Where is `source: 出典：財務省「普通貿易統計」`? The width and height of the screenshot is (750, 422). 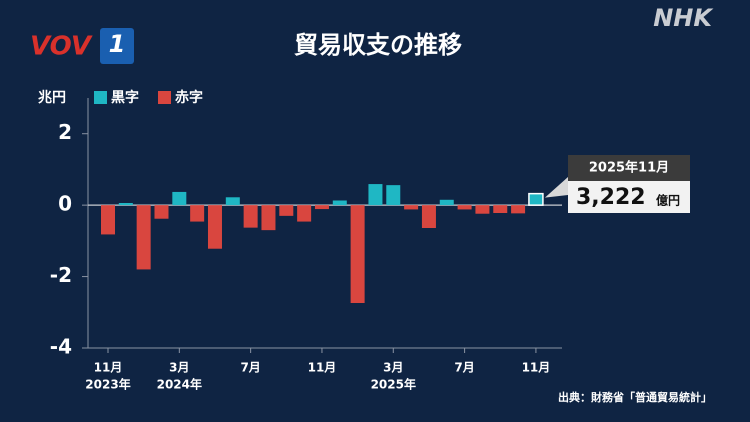 source: 出典：財務省「普通貿易統計」 is located at coordinates (635, 397).